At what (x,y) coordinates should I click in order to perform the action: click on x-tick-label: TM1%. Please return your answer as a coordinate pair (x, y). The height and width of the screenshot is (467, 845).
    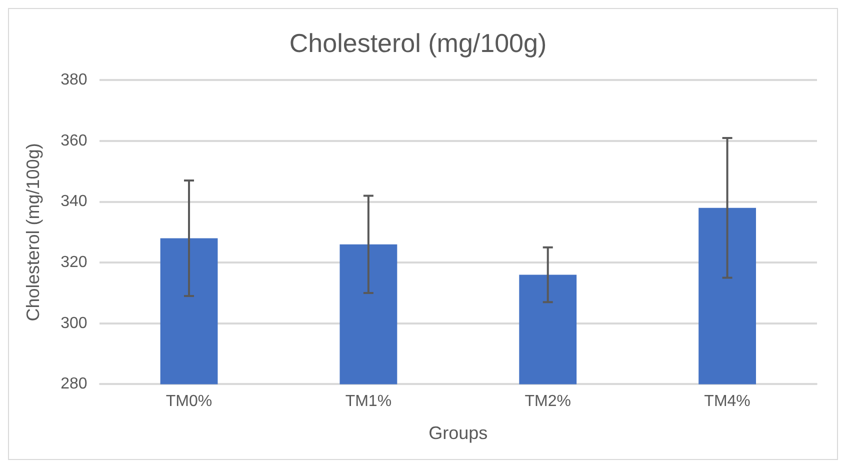
    Looking at the image, I should click on (368, 401).